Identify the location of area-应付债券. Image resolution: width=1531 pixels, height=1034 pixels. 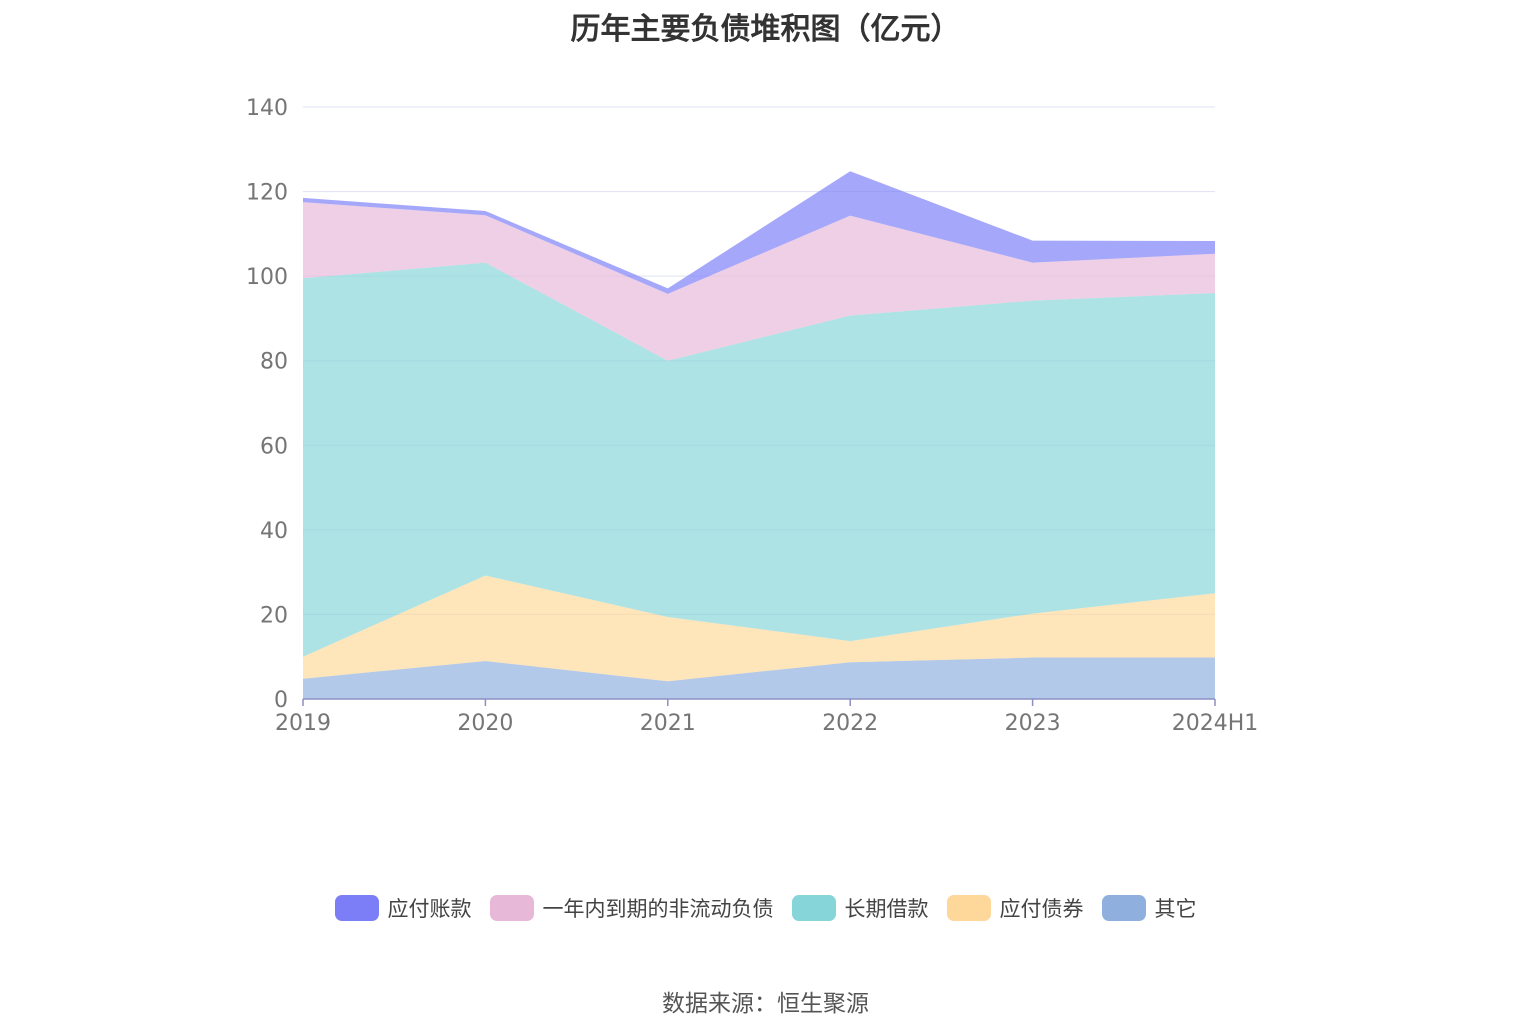
(759, 628).